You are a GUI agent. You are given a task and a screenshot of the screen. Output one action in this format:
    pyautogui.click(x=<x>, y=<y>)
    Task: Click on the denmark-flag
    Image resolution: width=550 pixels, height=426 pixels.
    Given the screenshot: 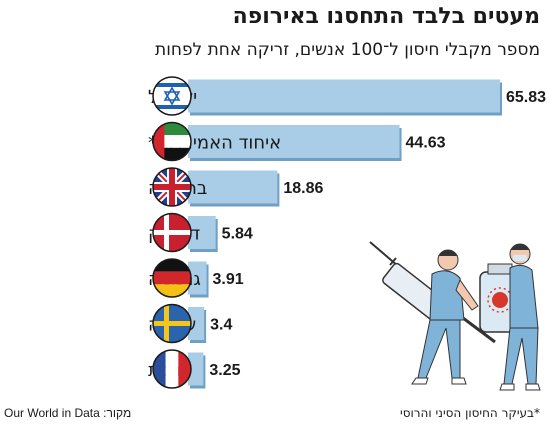 What is the action you would take?
    pyautogui.click(x=172, y=232)
    